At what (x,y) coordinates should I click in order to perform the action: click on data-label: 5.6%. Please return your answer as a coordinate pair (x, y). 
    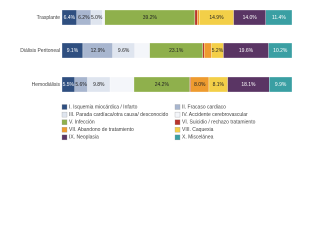
    Looking at the image, I should click on (81, 85).